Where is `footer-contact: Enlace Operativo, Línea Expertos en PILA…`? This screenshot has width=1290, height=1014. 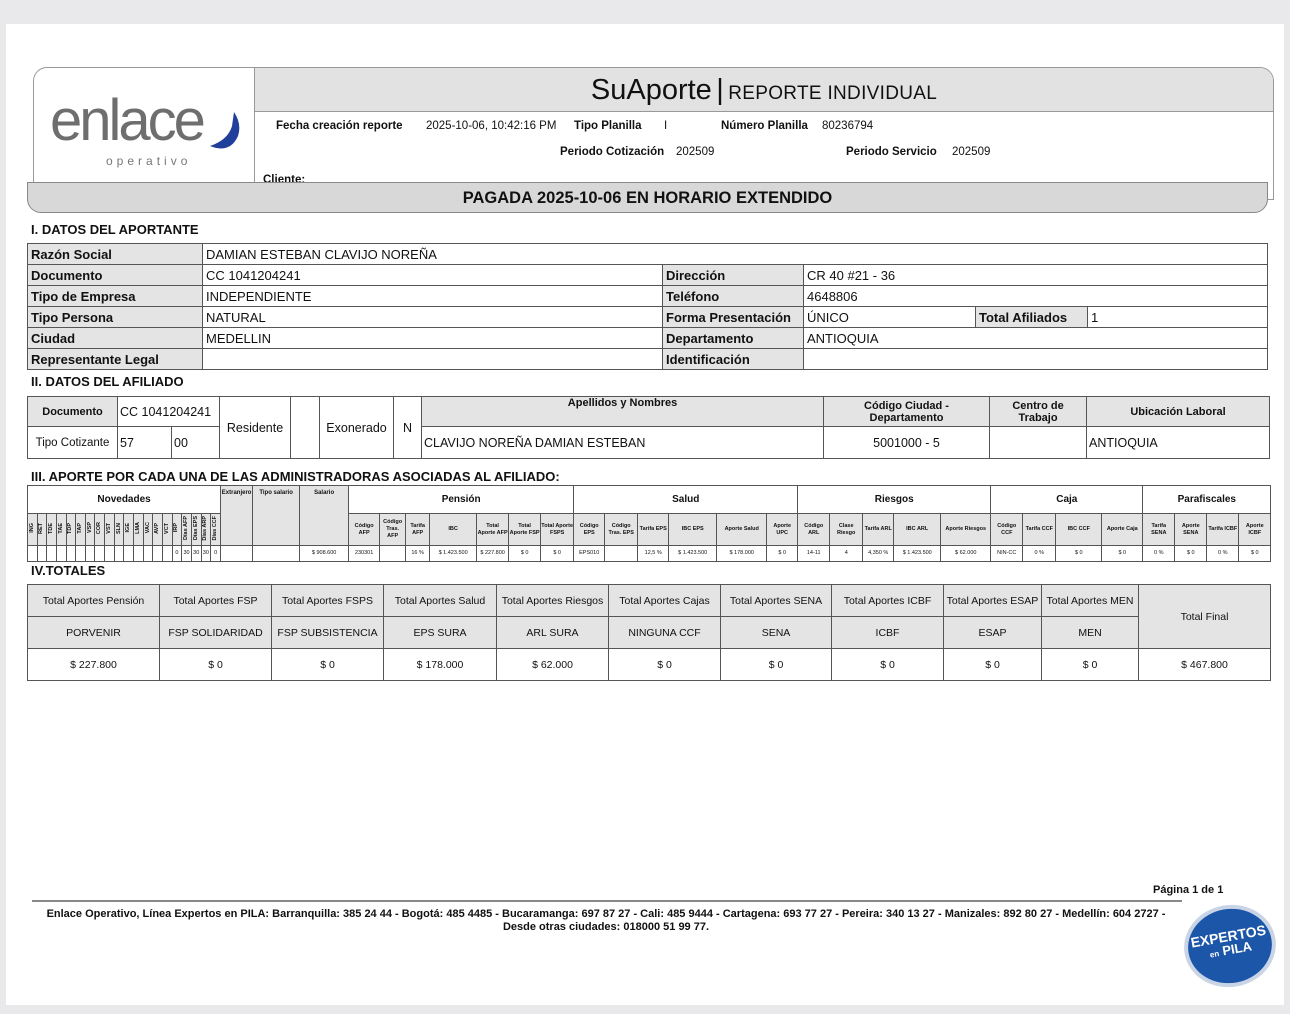
footer-contact: Enlace Operativo, Línea Expertos en PILA… is located at coordinates (606, 921).